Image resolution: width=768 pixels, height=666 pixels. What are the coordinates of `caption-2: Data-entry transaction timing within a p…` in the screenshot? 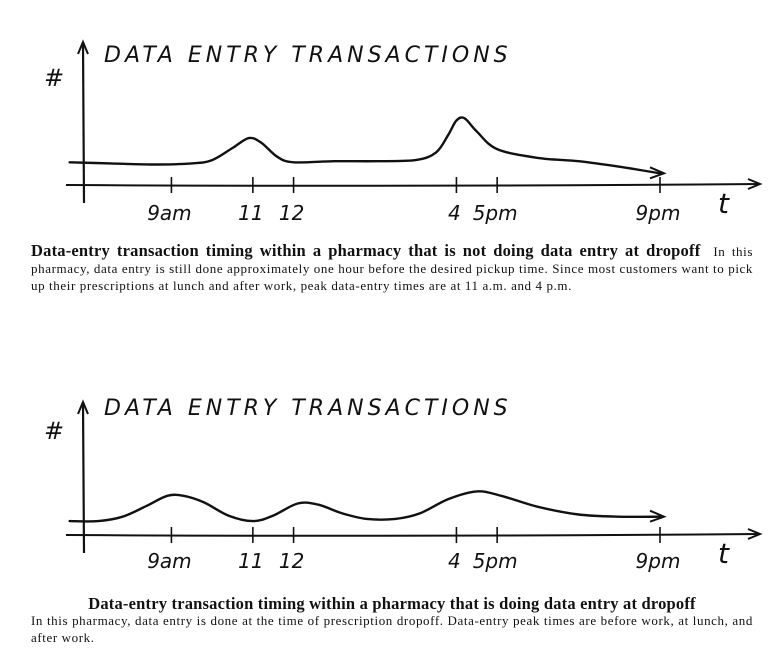 It's located at (392, 620).